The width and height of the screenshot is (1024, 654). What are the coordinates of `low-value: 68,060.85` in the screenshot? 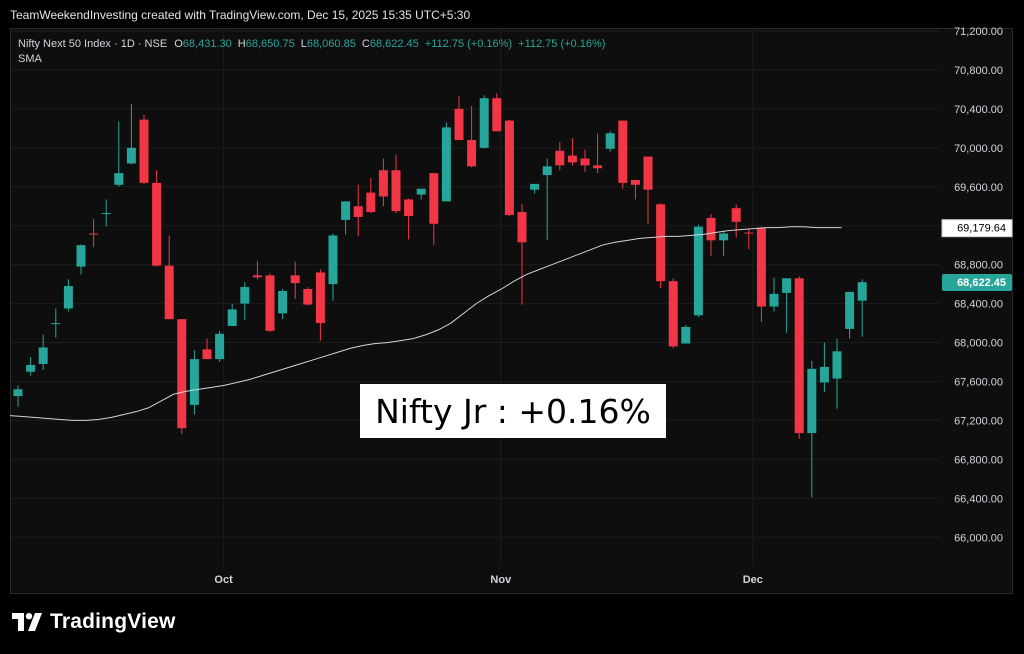 It's located at (331, 44).